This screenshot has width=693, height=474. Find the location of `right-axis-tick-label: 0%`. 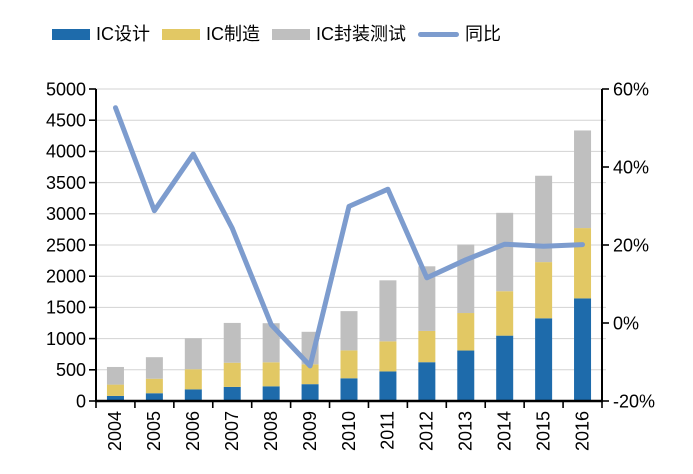

right-axis-tick-label: 0% is located at coordinates (626, 323).